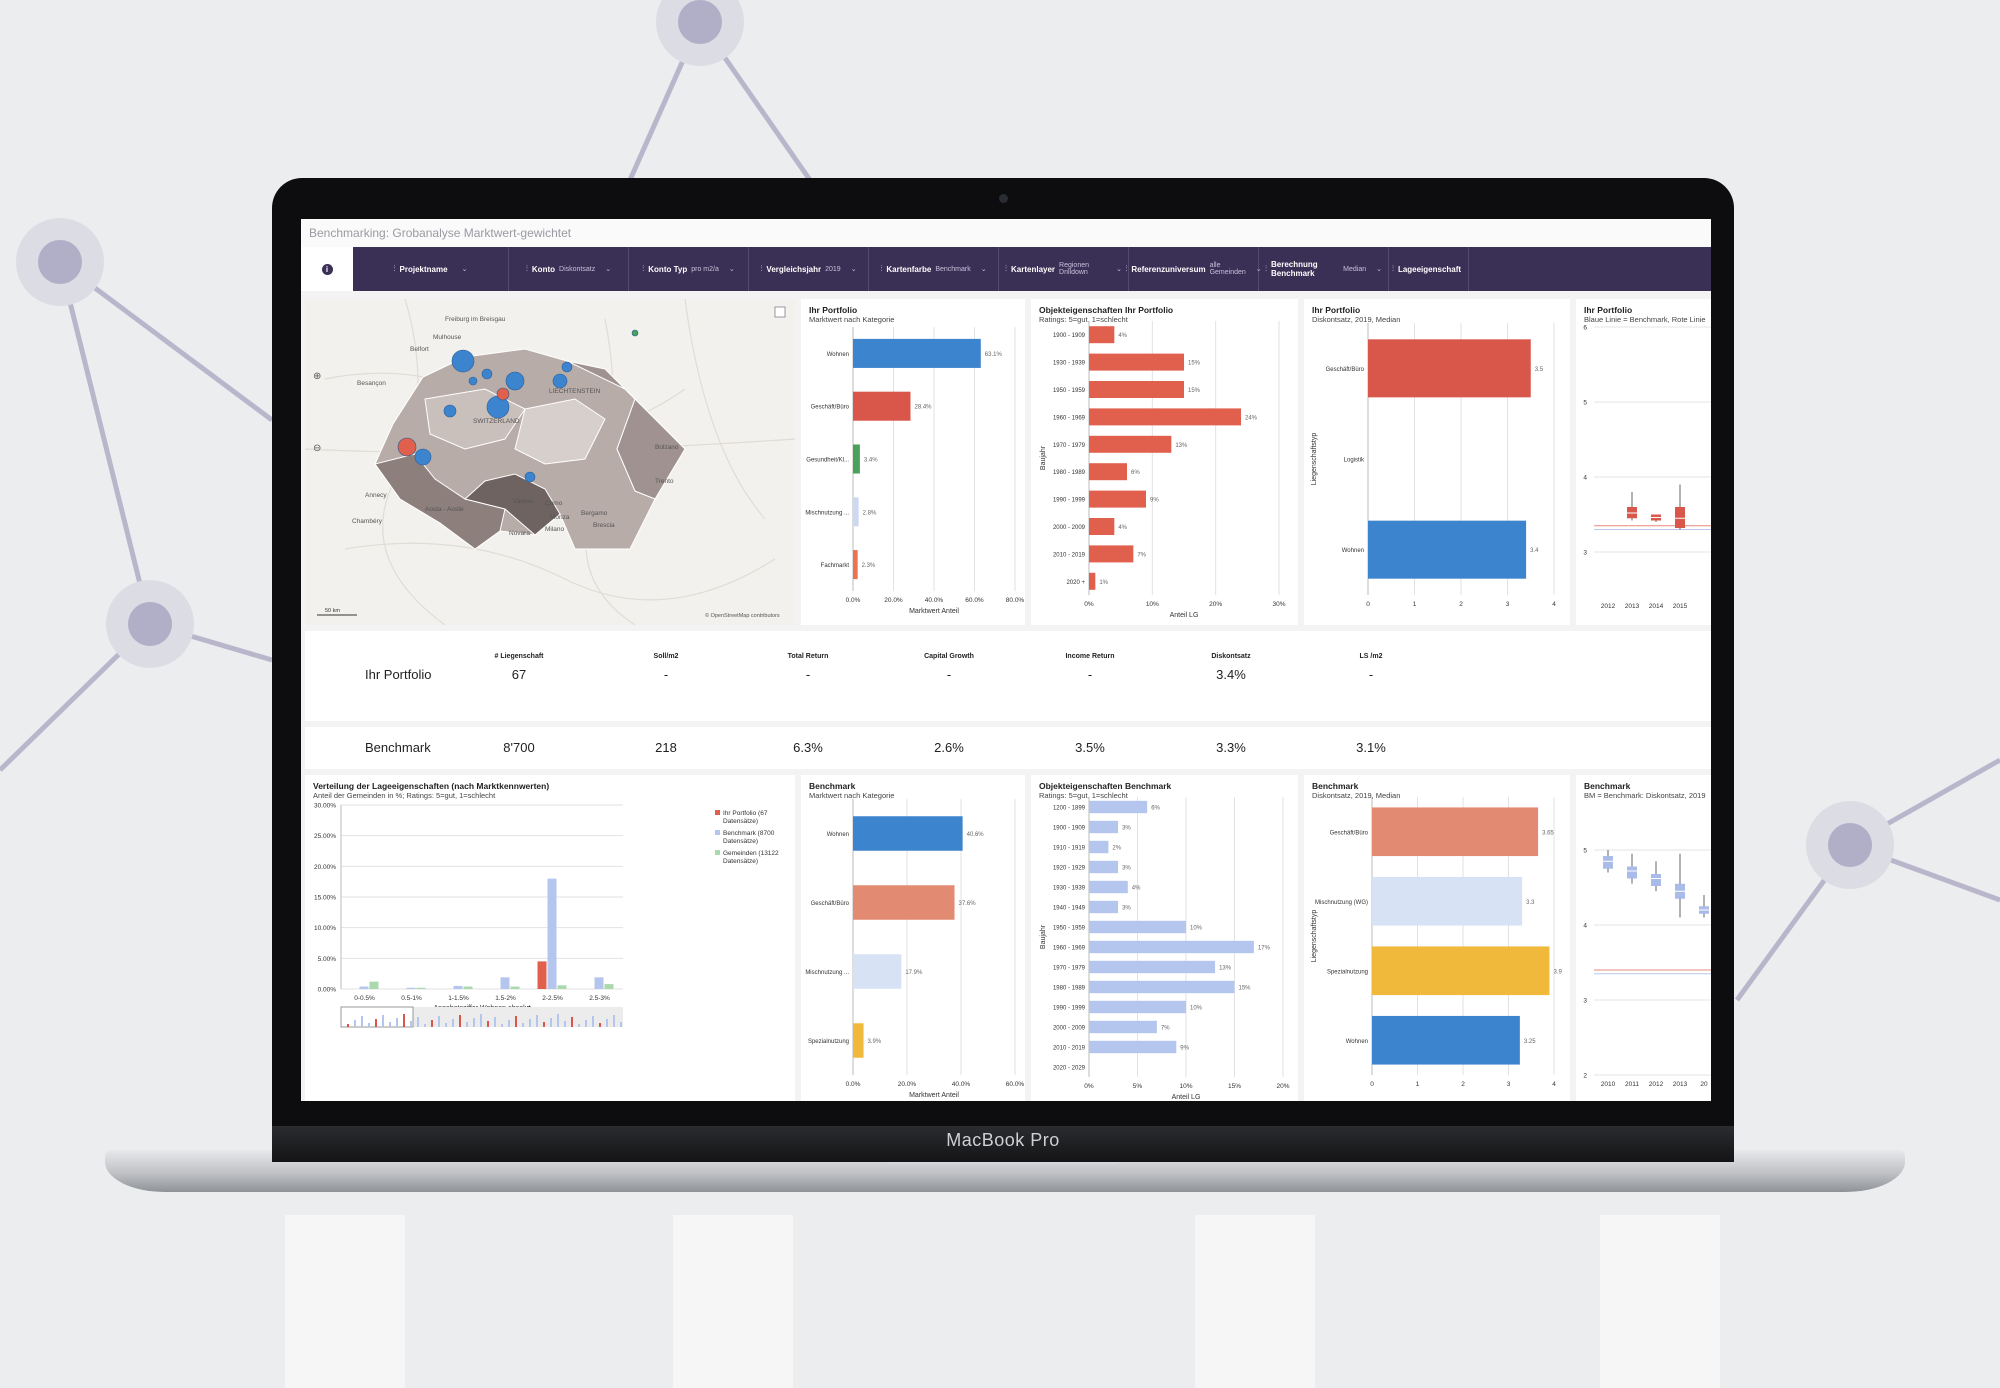  Describe the element at coordinates (1632, 872) in the screenshot. I see `box-2011` at that location.